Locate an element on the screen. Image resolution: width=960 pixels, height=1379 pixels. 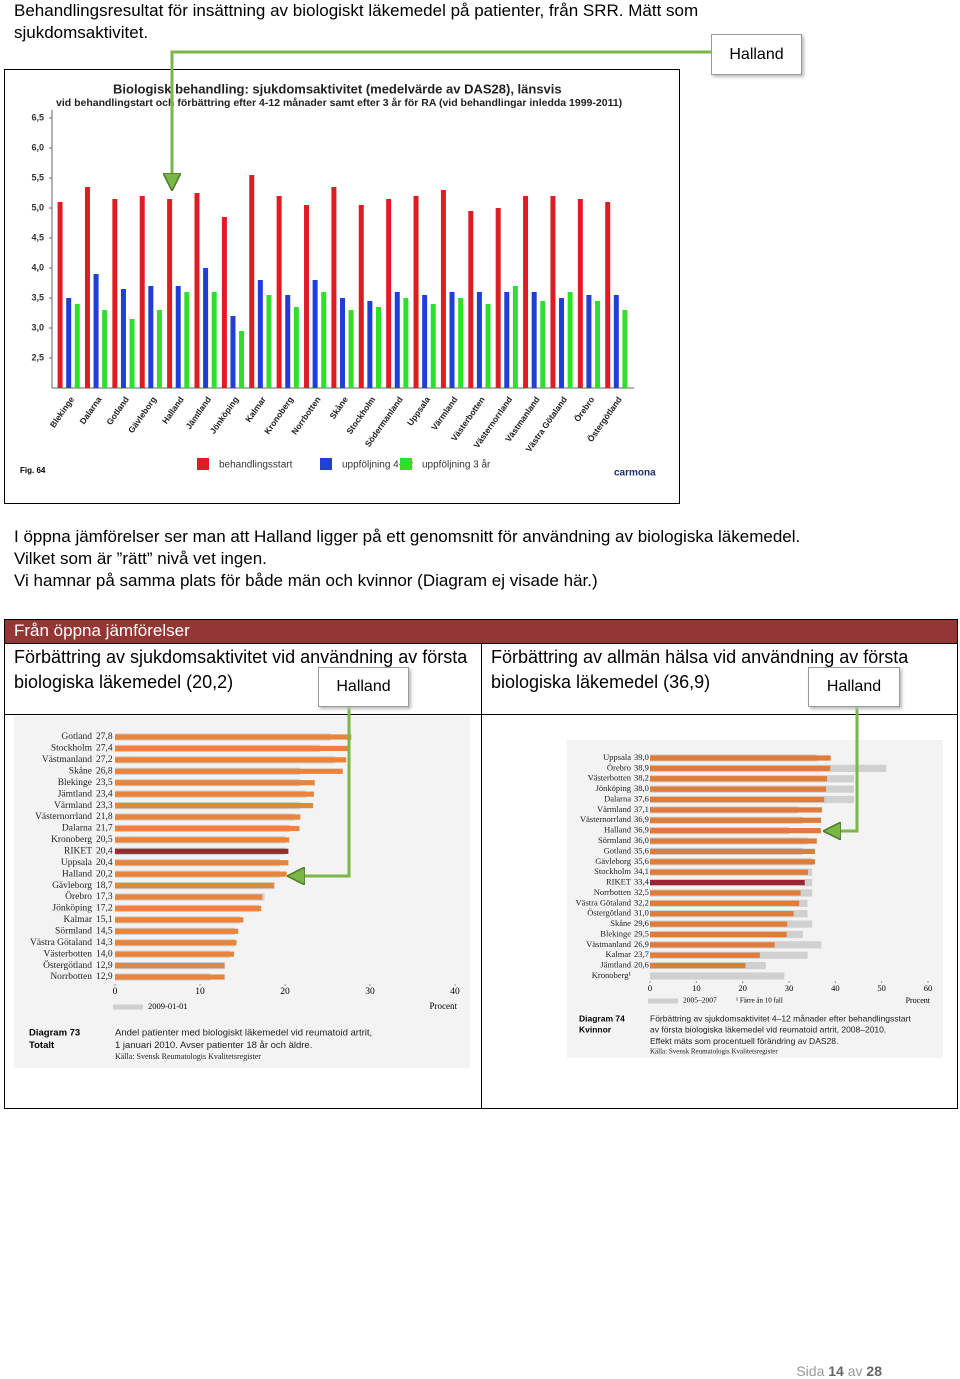
category-label: Östergötland is located at coordinates (609, 913).